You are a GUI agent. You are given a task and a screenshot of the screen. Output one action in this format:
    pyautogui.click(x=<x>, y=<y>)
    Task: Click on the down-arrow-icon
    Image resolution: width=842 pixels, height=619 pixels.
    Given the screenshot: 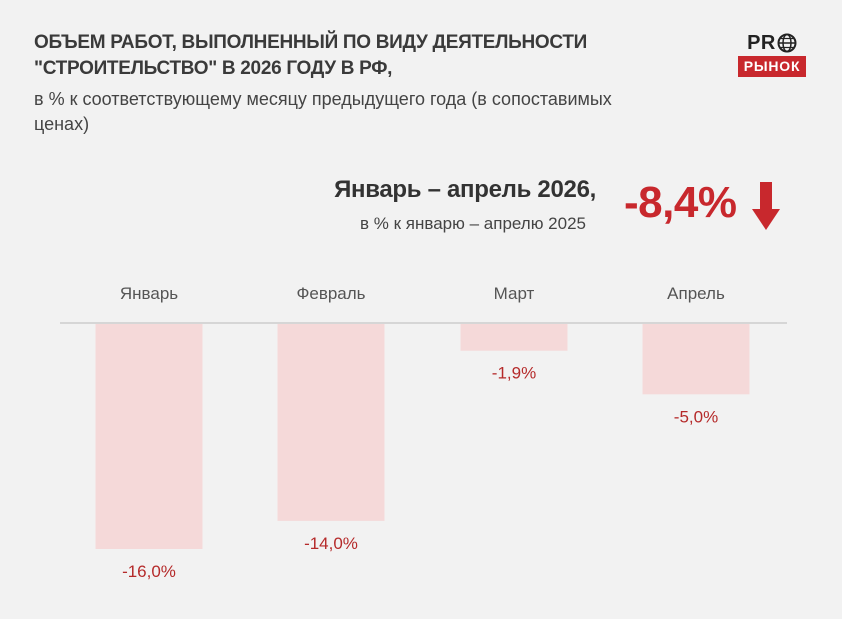 What is the action you would take?
    pyautogui.click(x=766, y=206)
    